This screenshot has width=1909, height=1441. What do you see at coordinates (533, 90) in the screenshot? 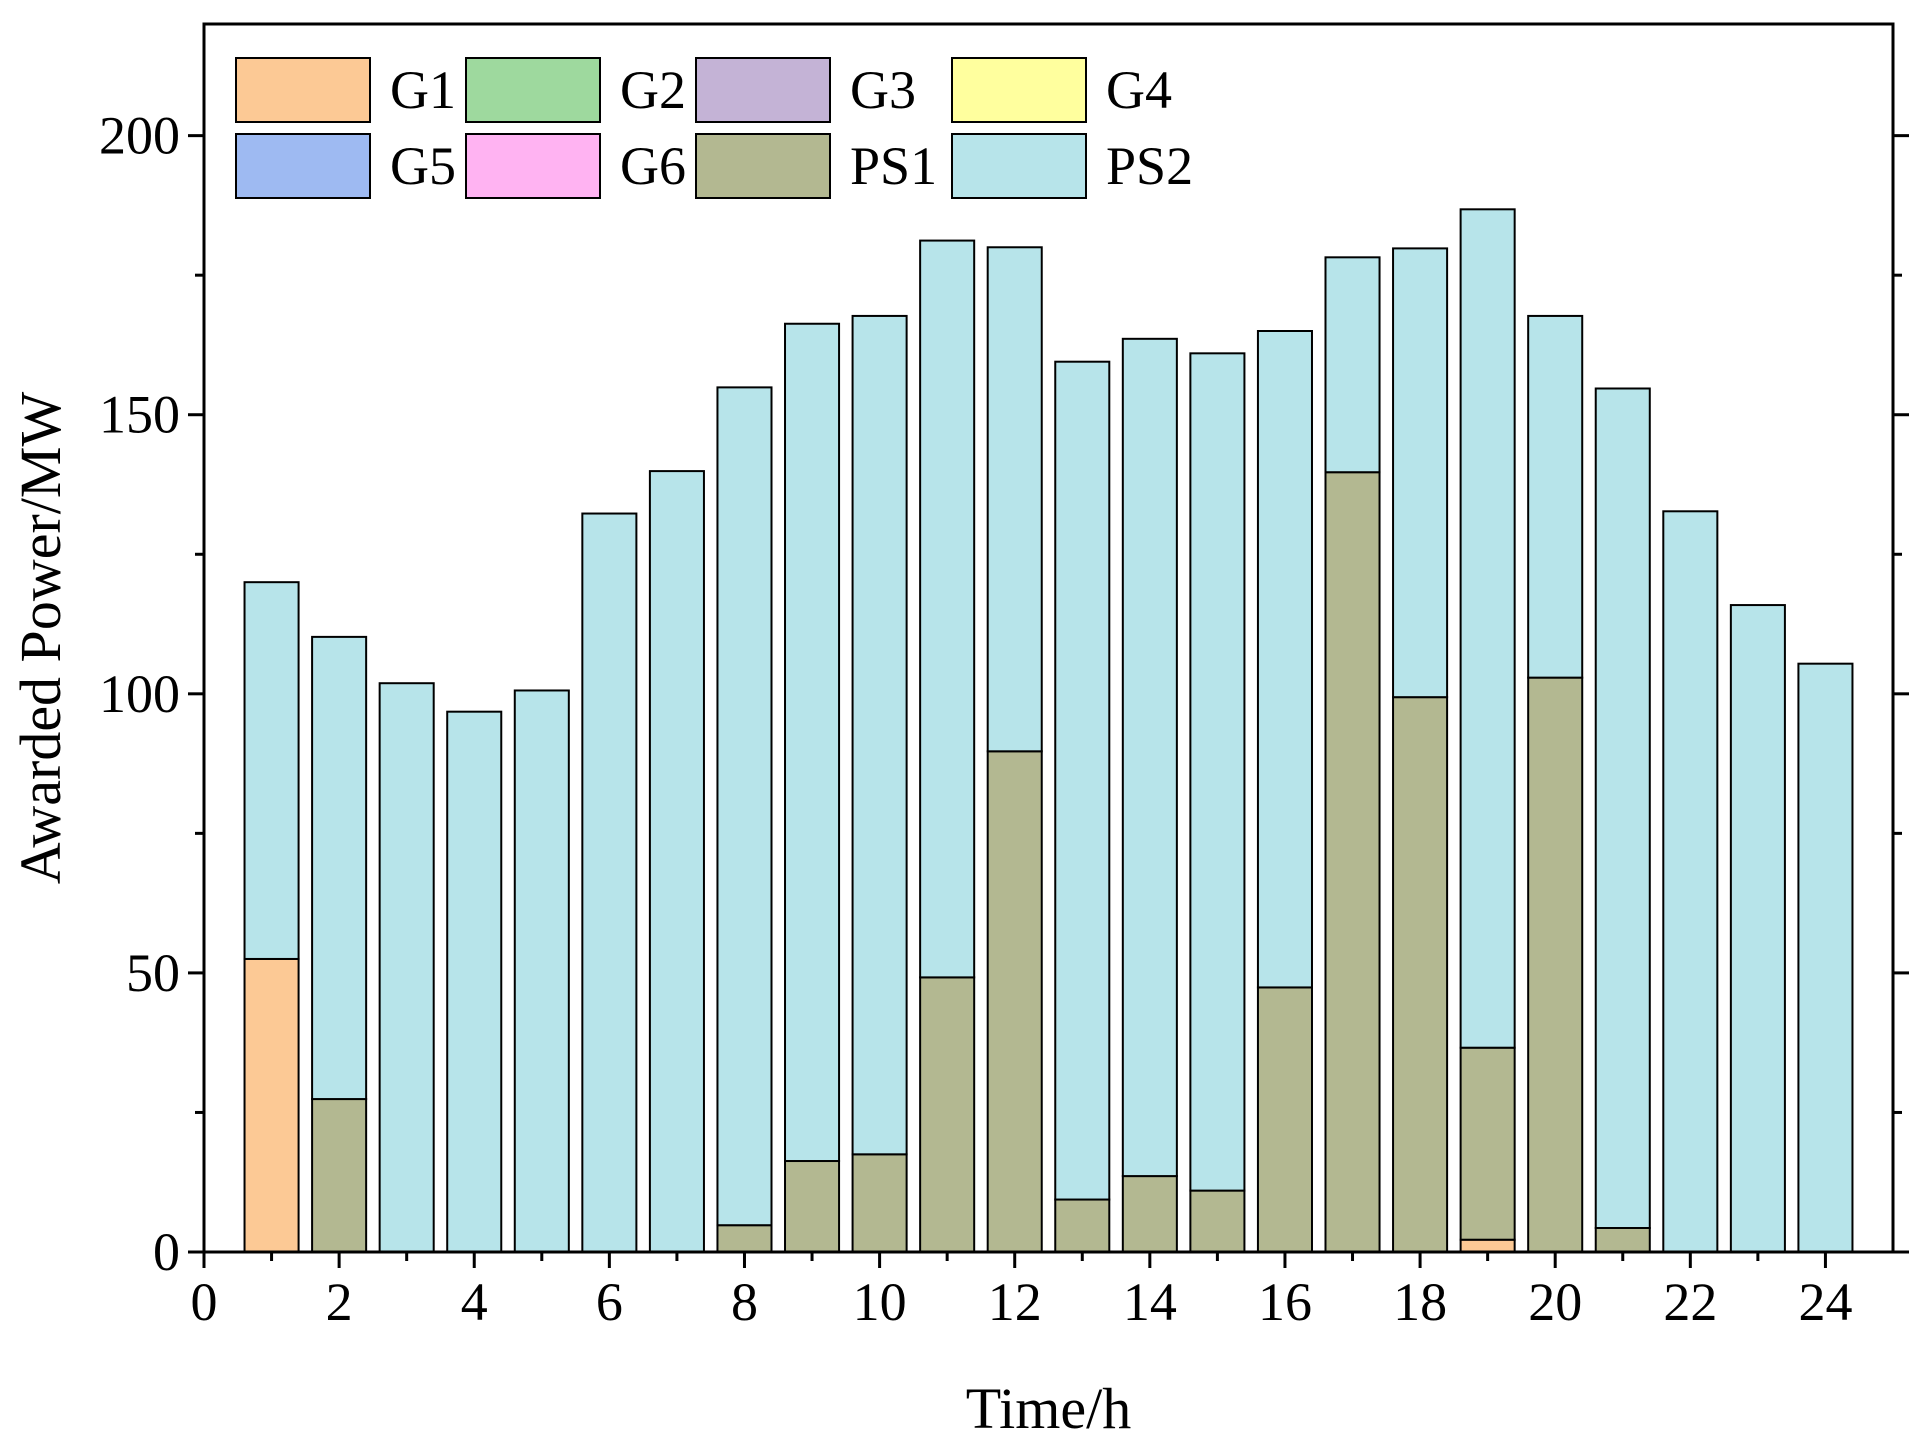
I see `legend-swatch-g2` at bounding box center [533, 90].